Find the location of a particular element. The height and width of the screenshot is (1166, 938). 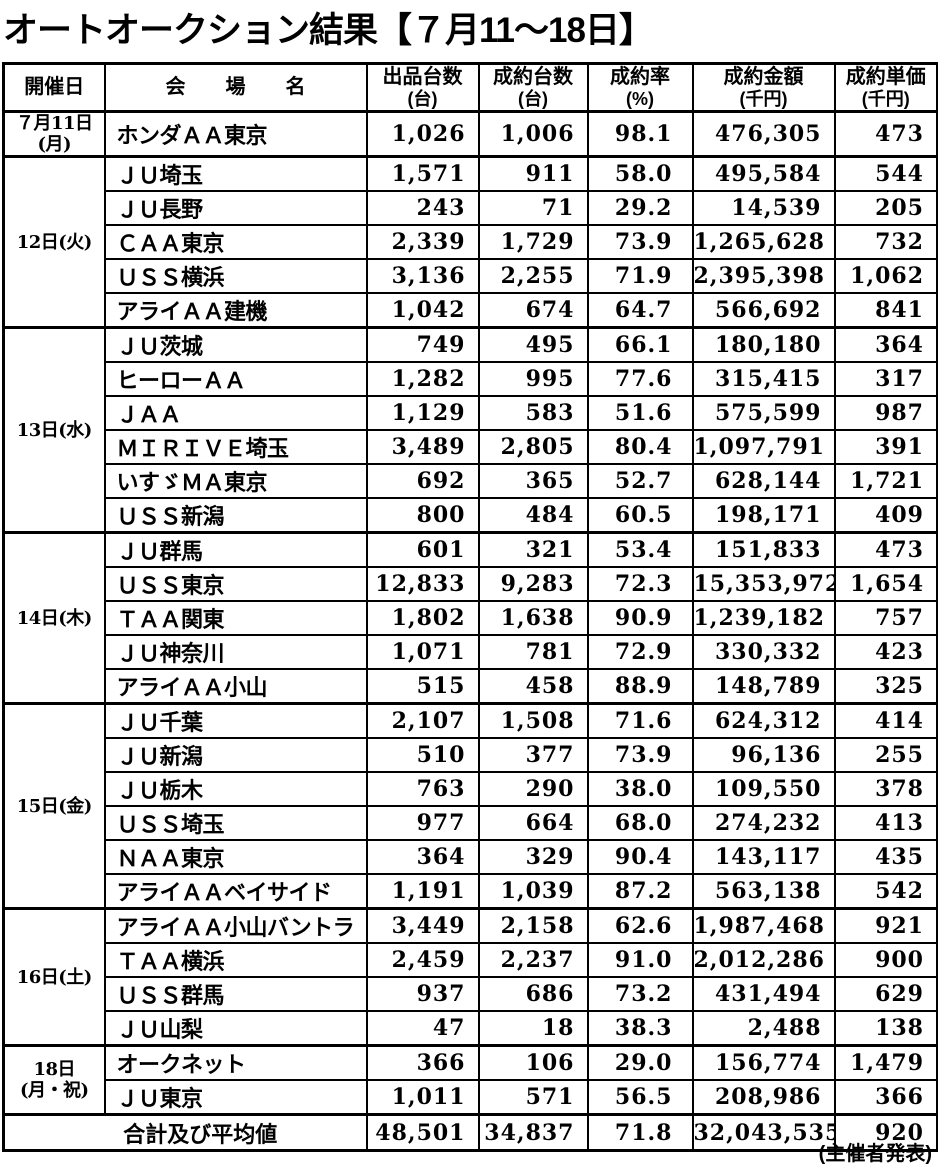

venue-cell: ＪＵ東京 is located at coordinates (235, 1097).